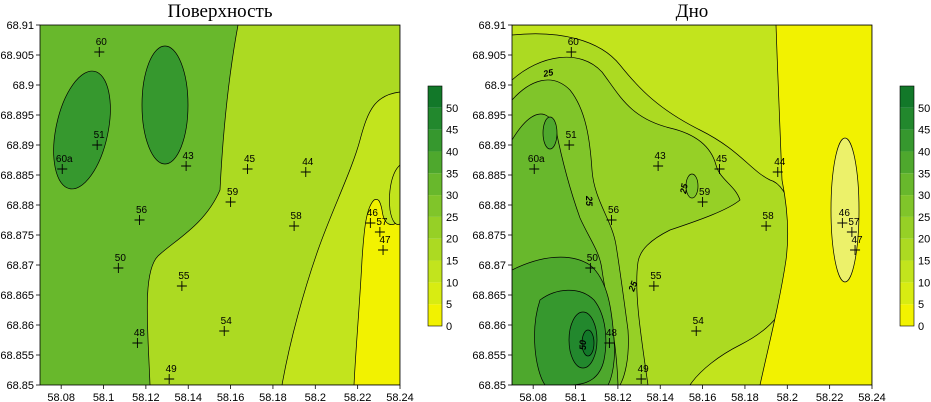 This screenshot has width=931, height=402. What do you see at coordinates (20, 326) in the screenshot?
I see `surface-ytick-label-2: 68.86` at bounding box center [20, 326].